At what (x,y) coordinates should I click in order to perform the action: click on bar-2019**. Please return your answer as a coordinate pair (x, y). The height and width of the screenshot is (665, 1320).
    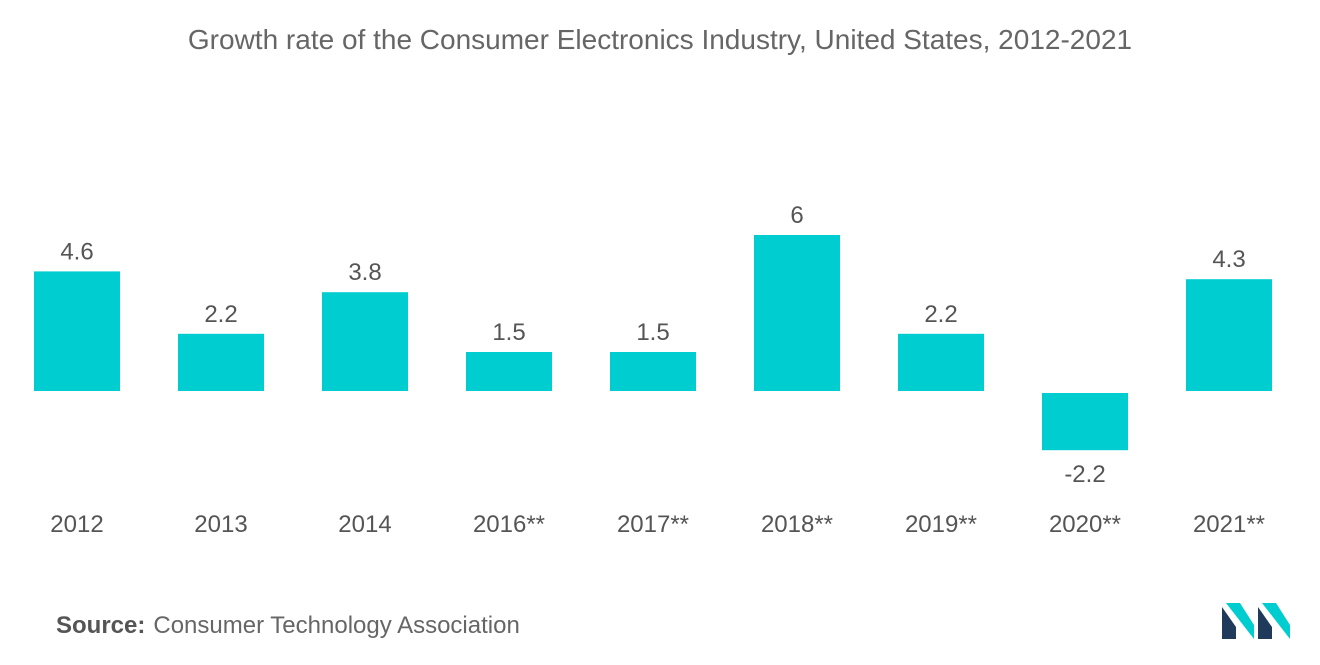
    Looking at the image, I should click on (941, 362).